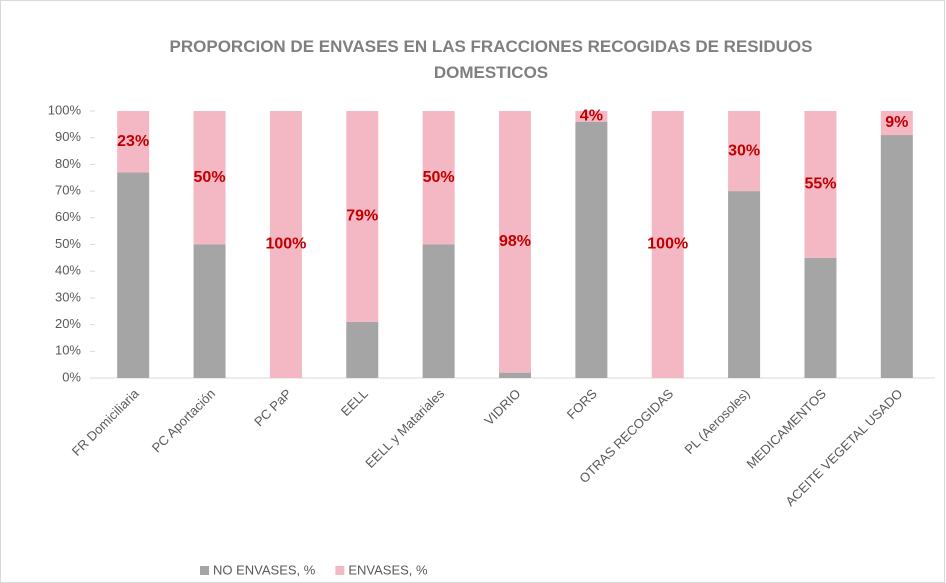  What do you see at coordinates (68, 296) in the screenshot?
I see `y-tick-label: 30%` at bounding box center [68, 296].